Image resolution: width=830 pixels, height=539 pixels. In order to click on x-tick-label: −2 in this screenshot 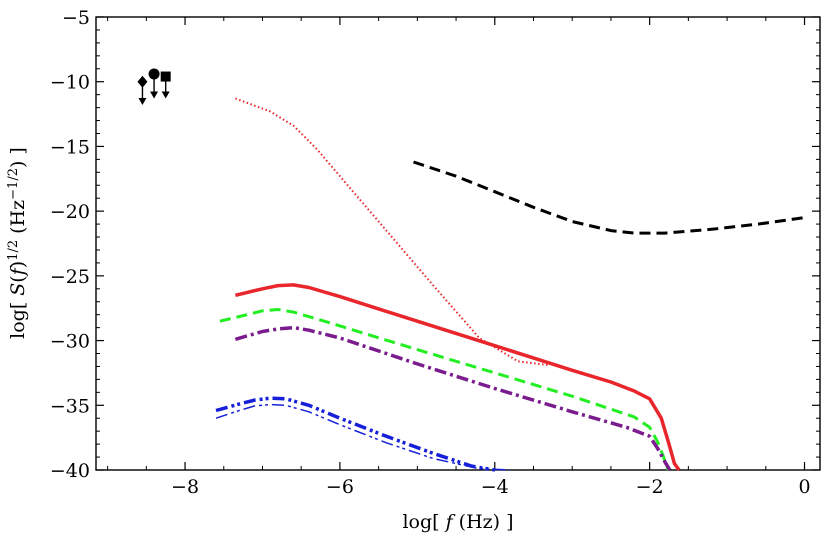, I will do `click(650, 487)`.